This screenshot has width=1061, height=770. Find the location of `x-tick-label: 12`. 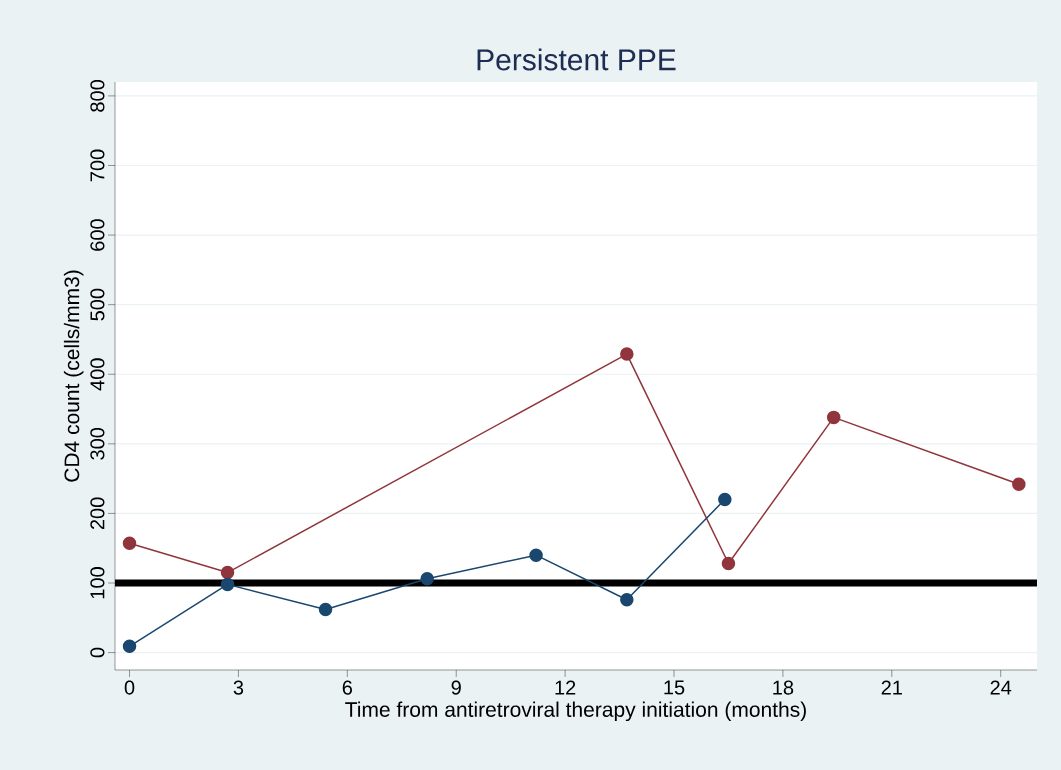

x-tick-label: 12 is located at coordinates (565, 687).